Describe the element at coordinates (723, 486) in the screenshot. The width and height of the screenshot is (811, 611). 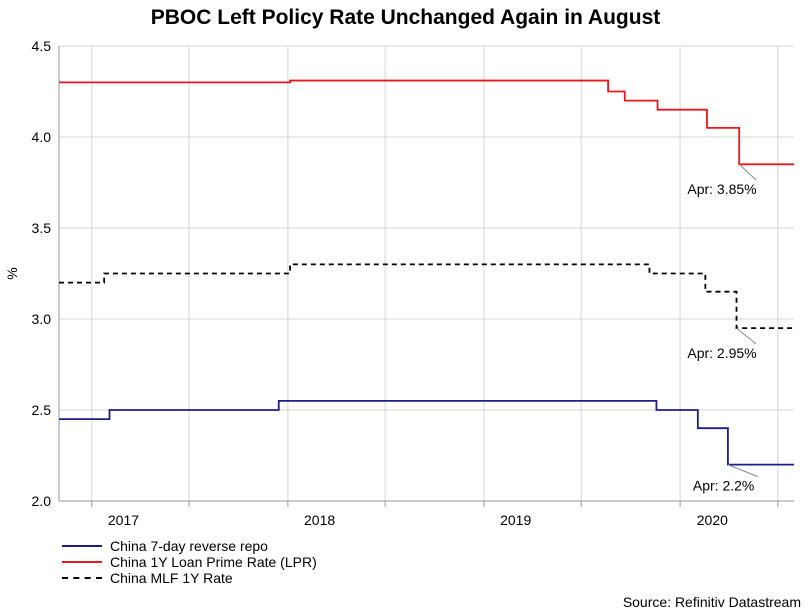
I see `annotation-label: Apr: 2.2%` at that location.